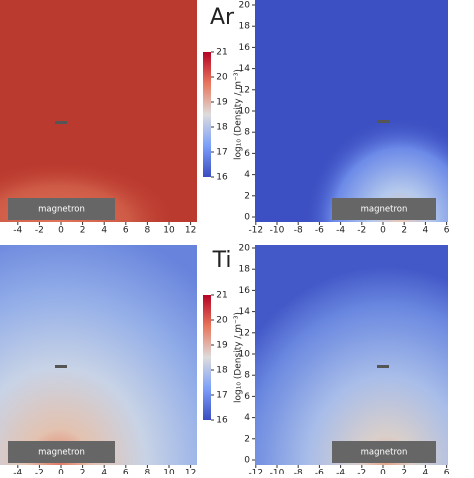 The image size is (474, 478). I want to click on species-label: Ti, so click(222, 260).